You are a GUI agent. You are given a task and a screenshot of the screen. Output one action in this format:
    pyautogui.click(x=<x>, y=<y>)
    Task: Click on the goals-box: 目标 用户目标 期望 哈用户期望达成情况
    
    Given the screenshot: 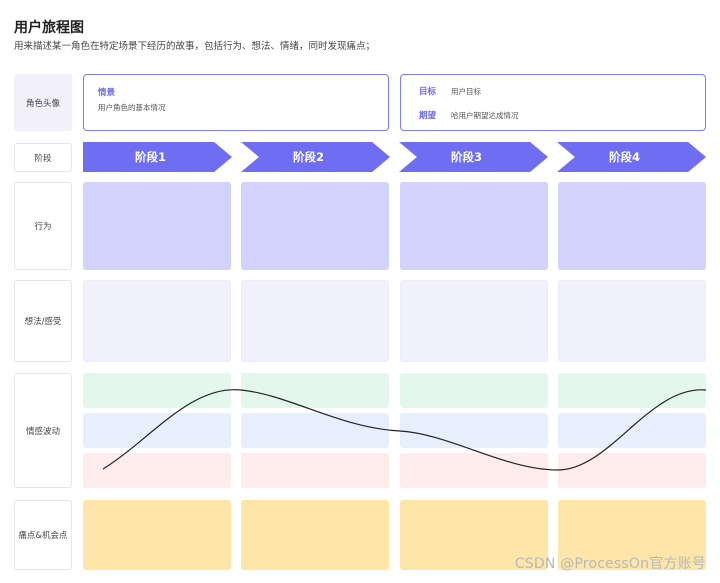 What is the action you would take?
    pyautogui.click(x=553, y=102)
    